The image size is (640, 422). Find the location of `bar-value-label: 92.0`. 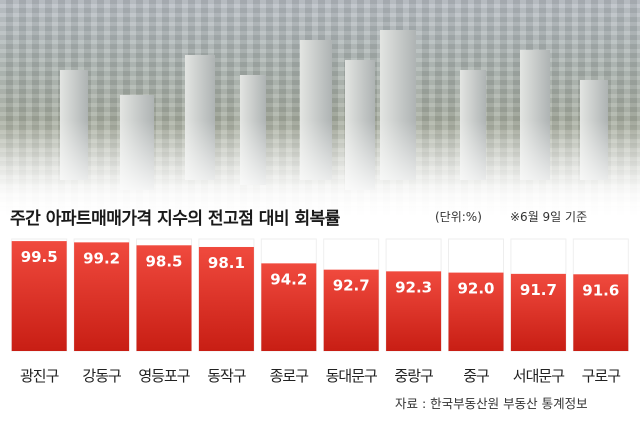

bar-value-label: 92.0 is located at coordinates (475, 289).